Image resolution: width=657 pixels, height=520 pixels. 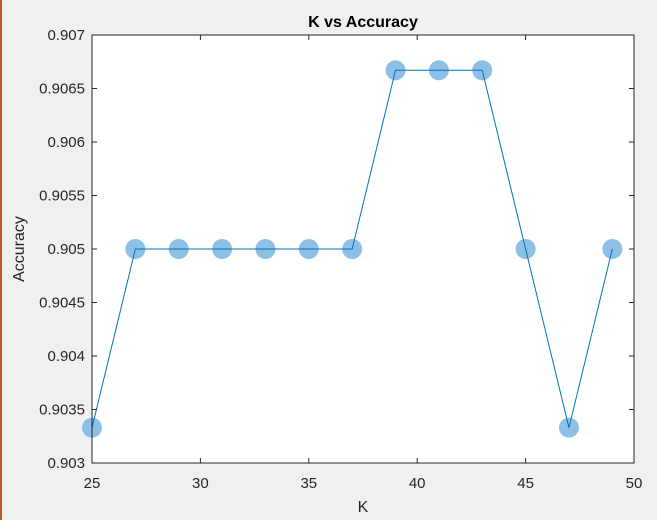 I want to click on y-tick-label: 0.9035, so click(x=62, y=410).